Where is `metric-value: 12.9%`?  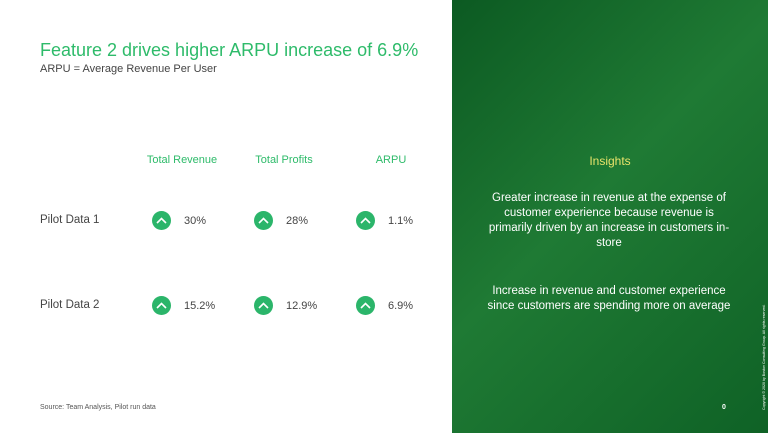
metric-value: 12.9% is located at coordinates (302, 305).